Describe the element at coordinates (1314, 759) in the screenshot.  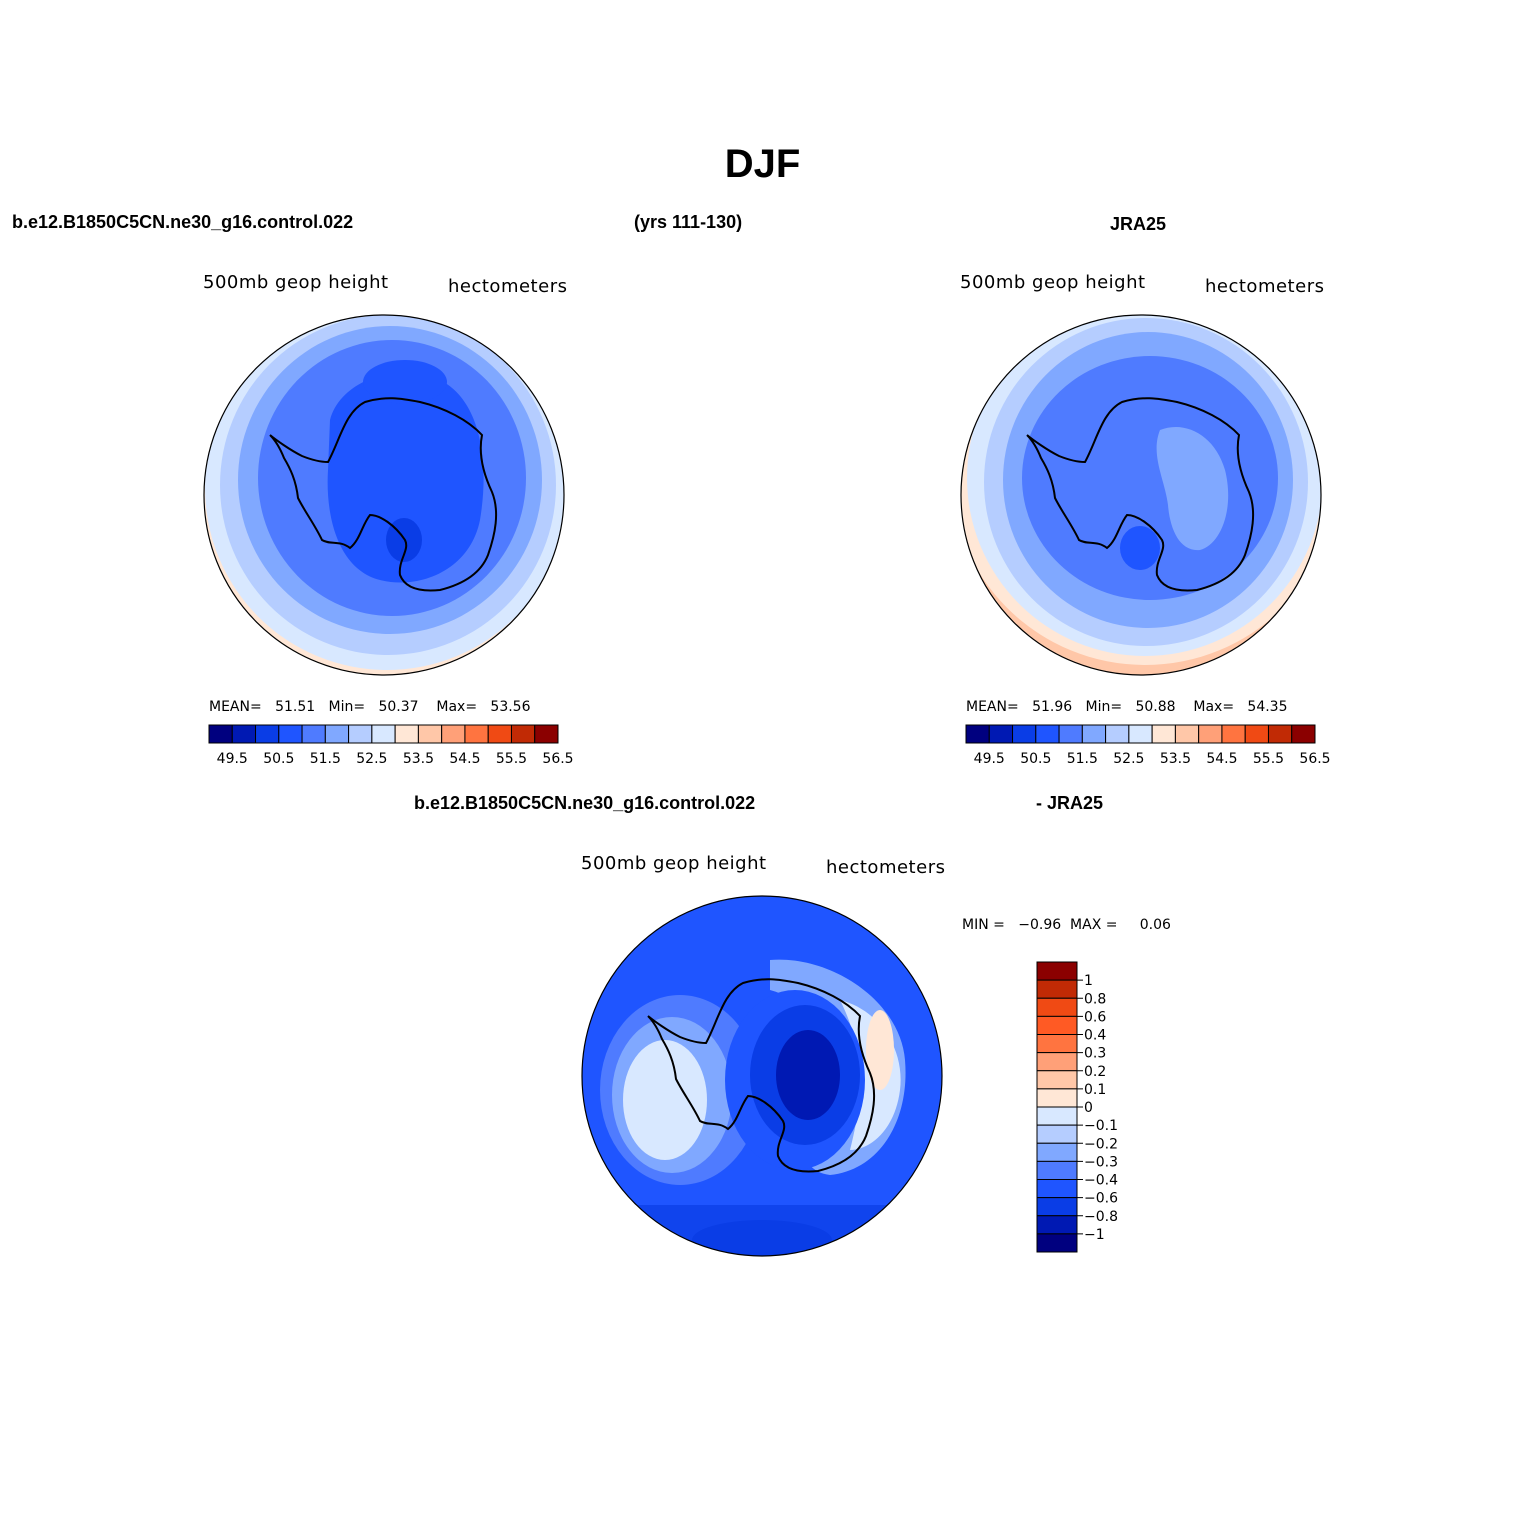
I see `obs-colorbar-label: 56.5` at that location.